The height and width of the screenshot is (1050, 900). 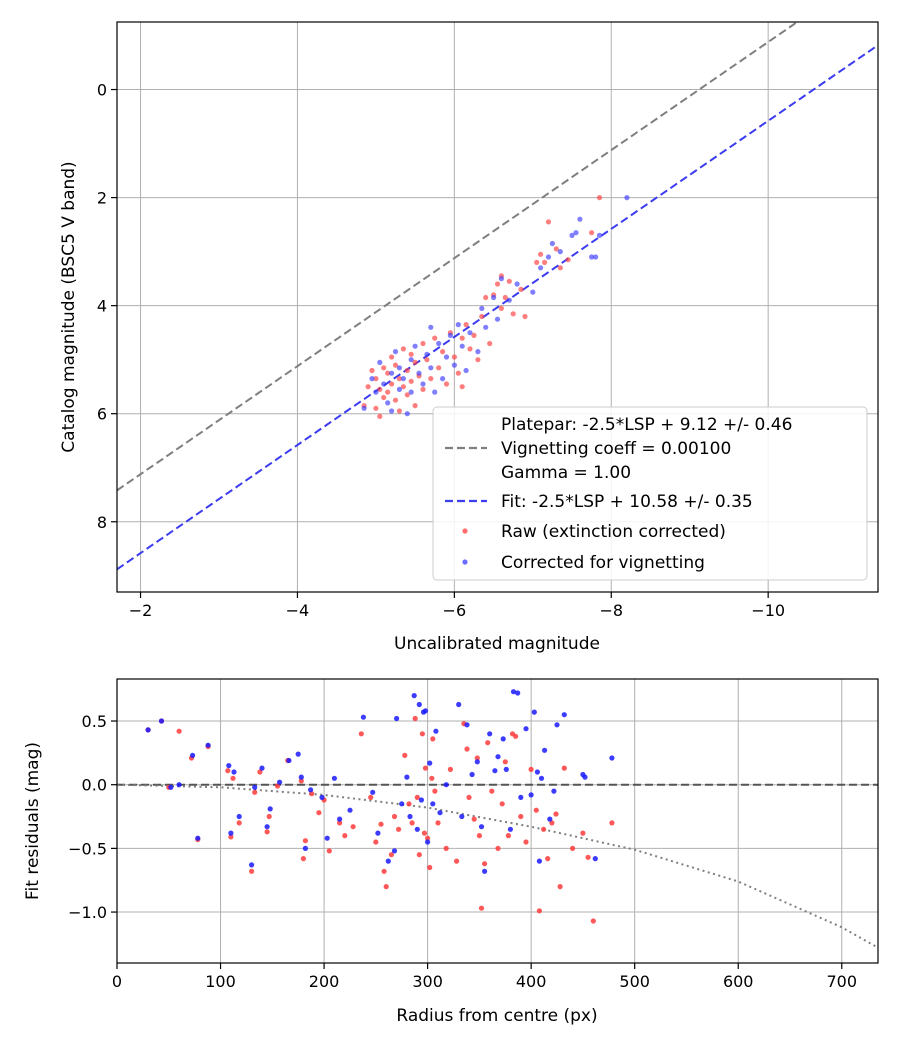 What do you see at coordinates (646, 425) in the screenshot?
I see `legend-platepar-line1: Platepar: -2.5*LSP + 9.12 +/- 0.46` at bounding box center [646, 425].